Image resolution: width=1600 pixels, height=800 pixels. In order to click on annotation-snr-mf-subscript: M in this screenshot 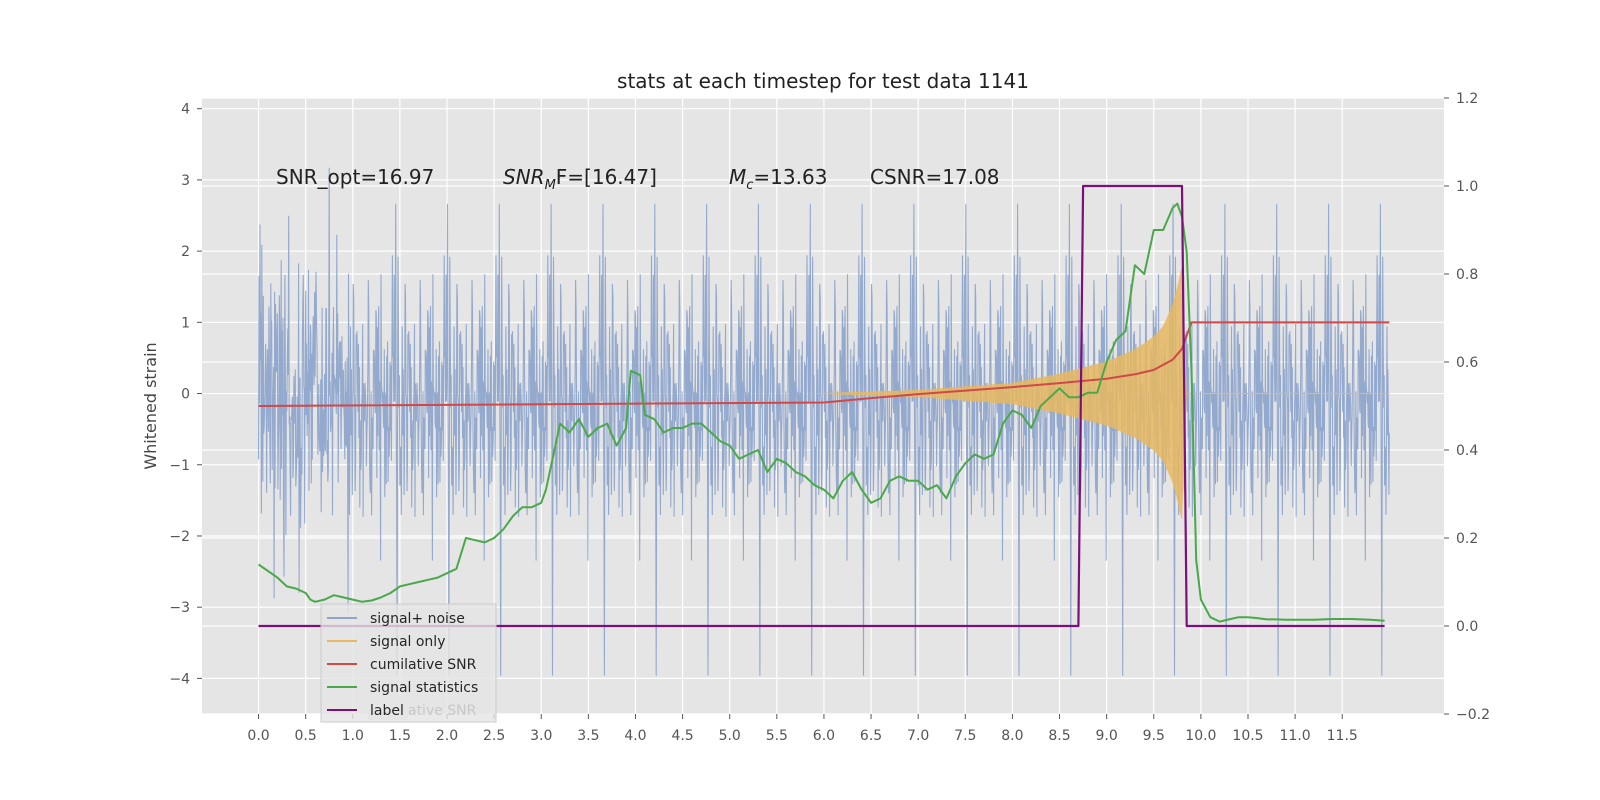, I will do `click(550, 185)`.